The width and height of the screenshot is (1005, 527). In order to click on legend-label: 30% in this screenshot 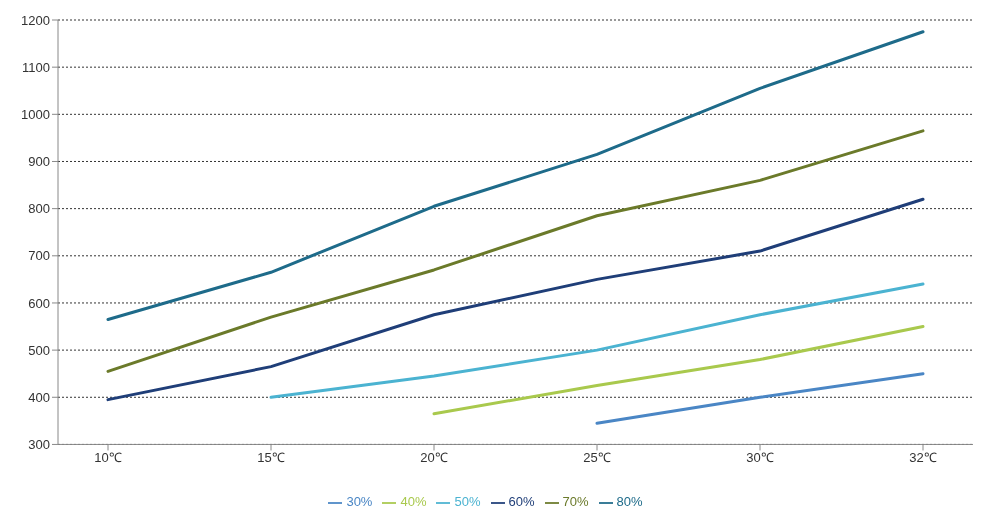, I will do `click(359, 502)`.